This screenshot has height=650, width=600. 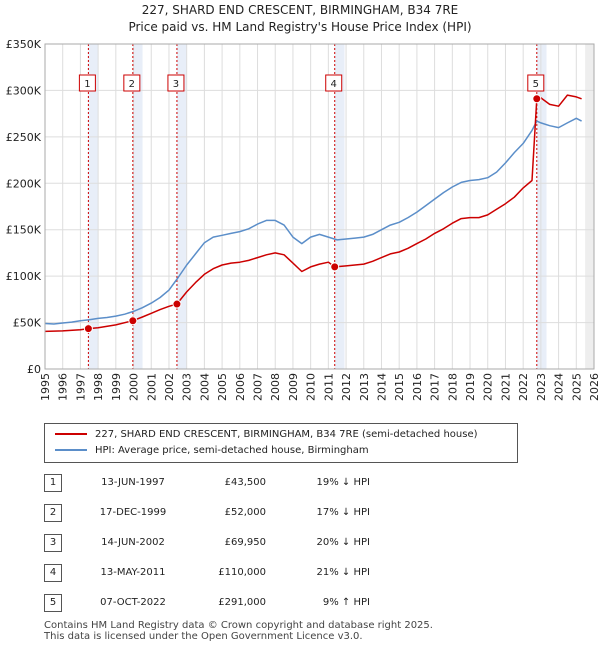 I want to click on x-tick-label: 2026, so click(x=594, y=387).